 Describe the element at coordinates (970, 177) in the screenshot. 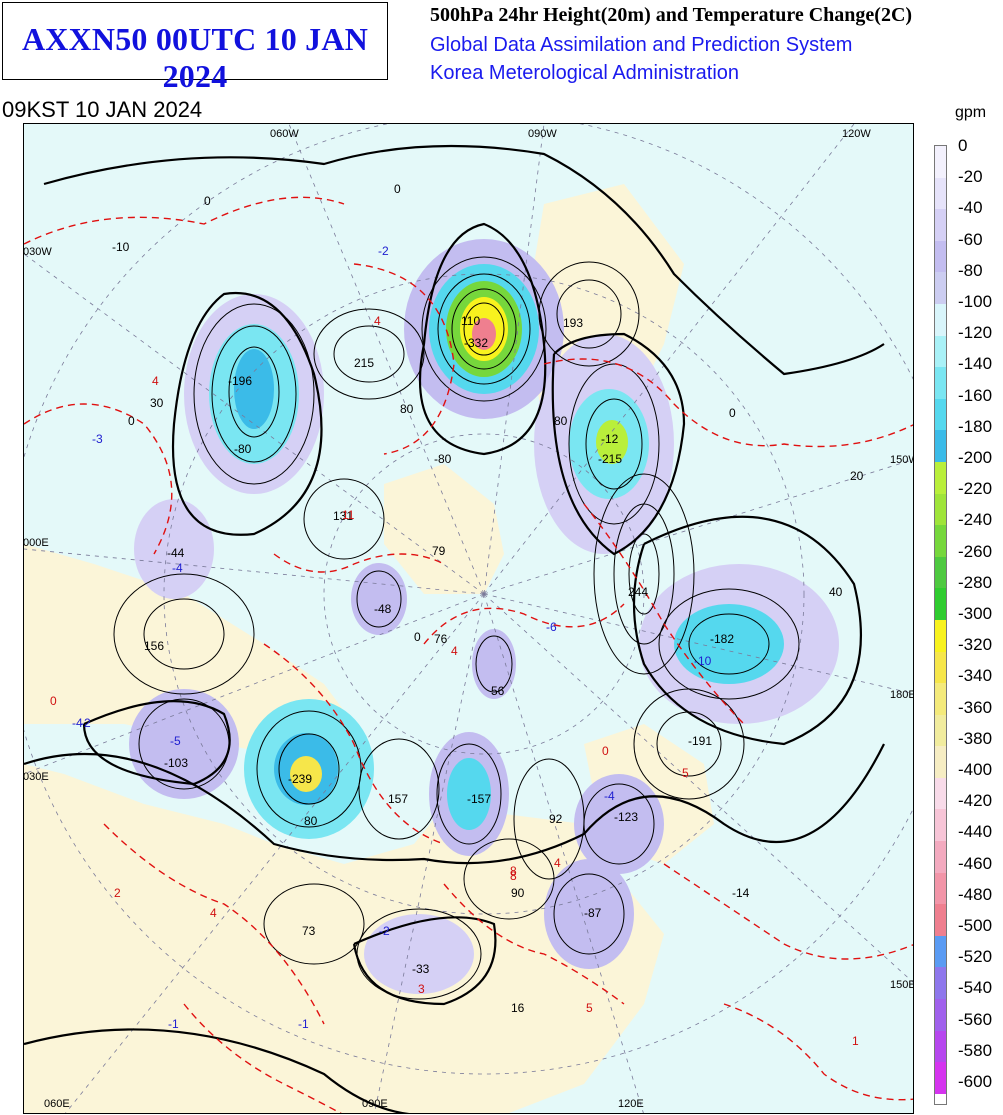

I see `colorbar-label: -20` at that location.